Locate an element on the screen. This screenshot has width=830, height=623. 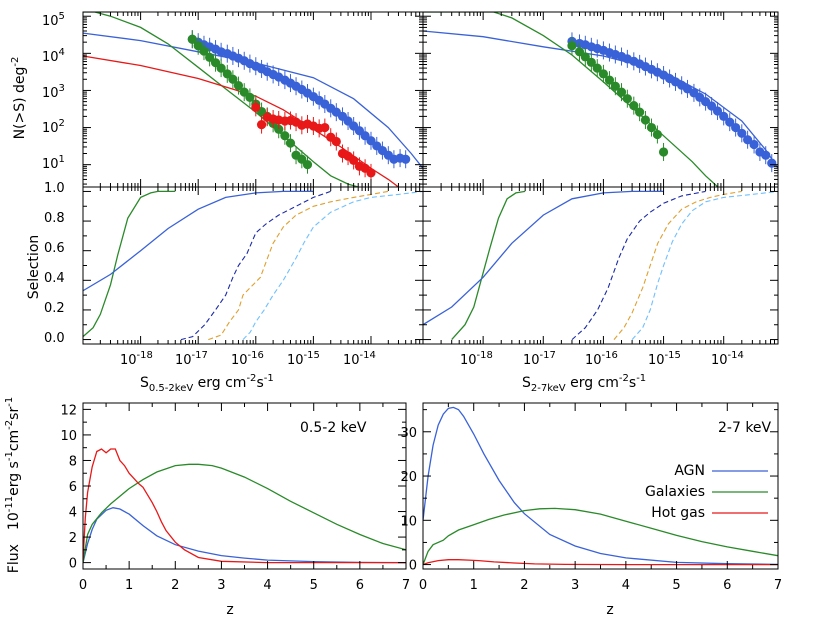
tick-label: 30 is located at coordinates (408, 433).